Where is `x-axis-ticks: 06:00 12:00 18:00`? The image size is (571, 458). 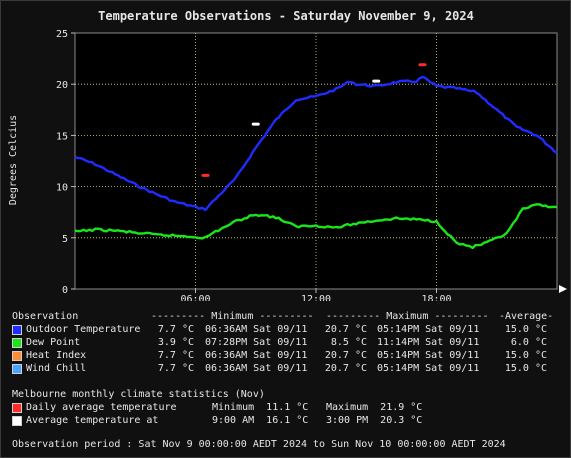
x-axis-ticks: 06:00 12:00 18:00 is located at coordinates (316, 295).